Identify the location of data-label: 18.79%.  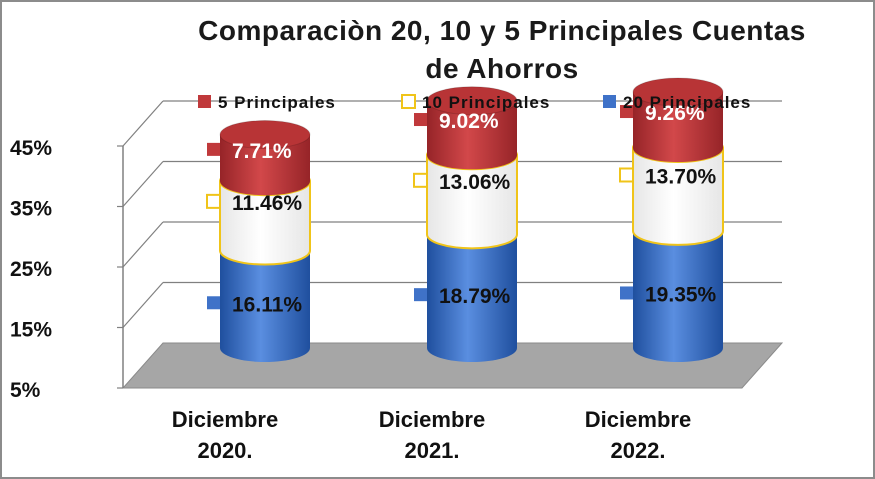
(475, 296).